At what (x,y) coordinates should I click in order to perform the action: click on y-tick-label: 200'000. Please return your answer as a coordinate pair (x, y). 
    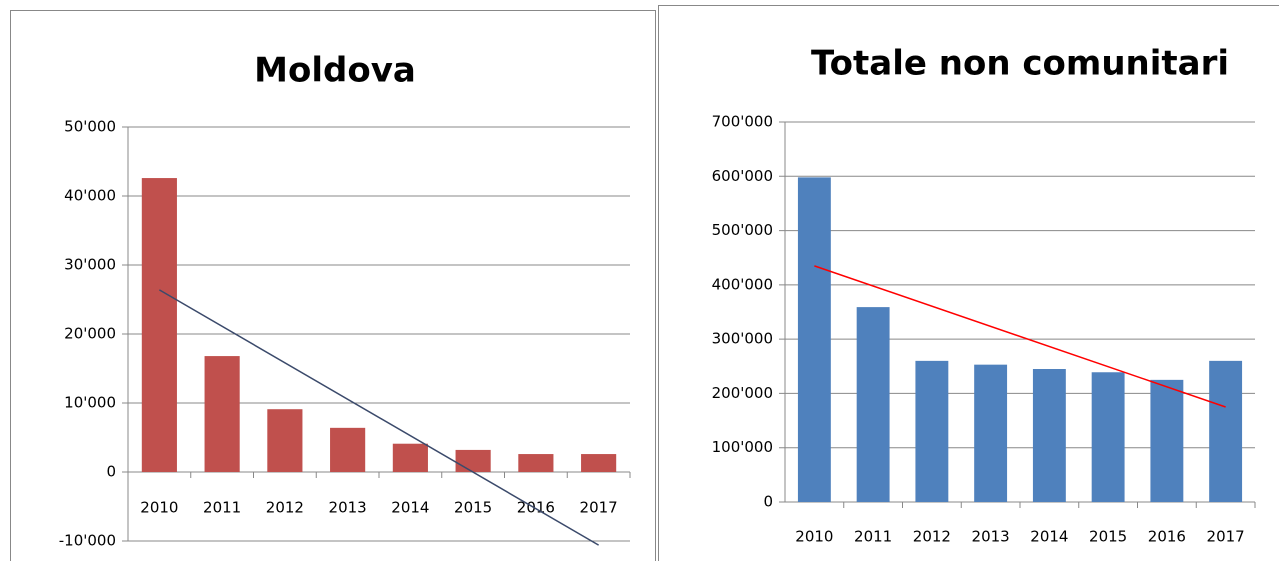
    Looking at the image, I should click on (742, 393).